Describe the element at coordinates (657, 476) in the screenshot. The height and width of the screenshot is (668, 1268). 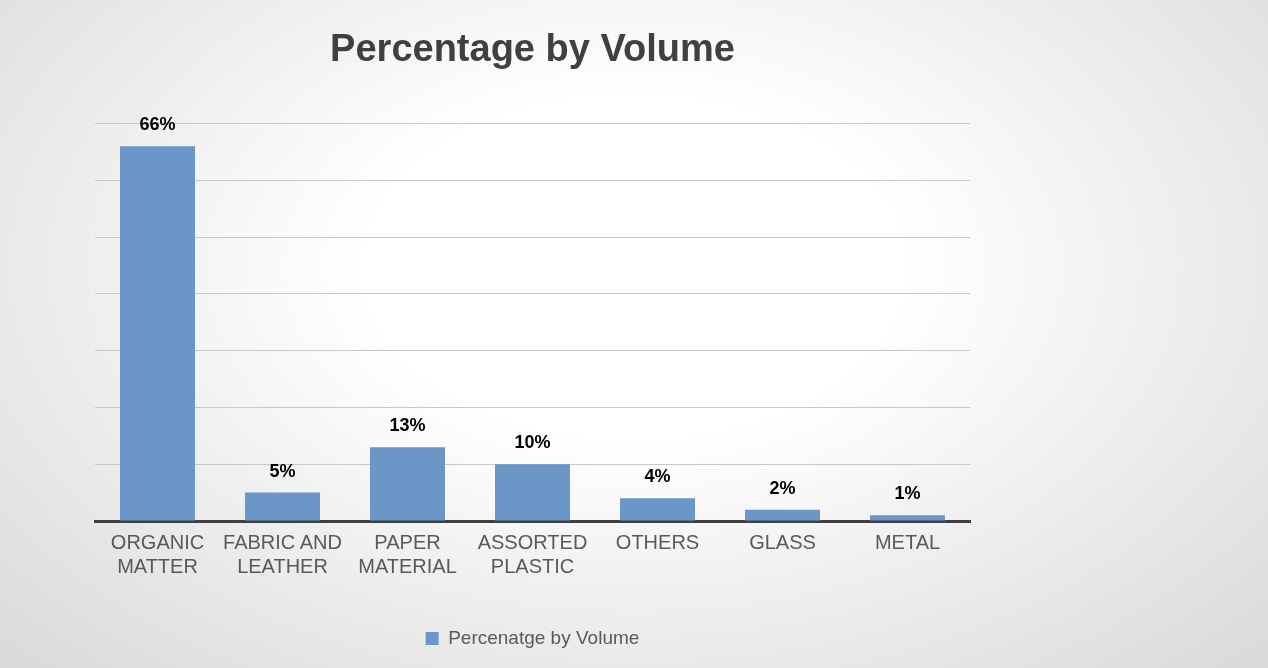
I see `data-label: 4%` at that location.